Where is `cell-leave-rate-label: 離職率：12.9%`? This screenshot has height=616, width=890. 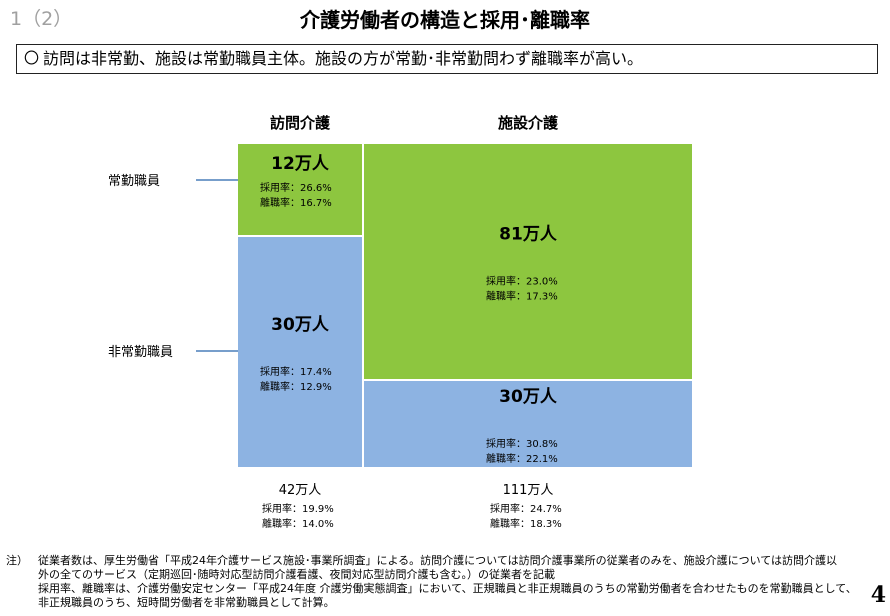
cell-leave-rate-label: 離職率：12.9% is located at coordinates (296, 386).